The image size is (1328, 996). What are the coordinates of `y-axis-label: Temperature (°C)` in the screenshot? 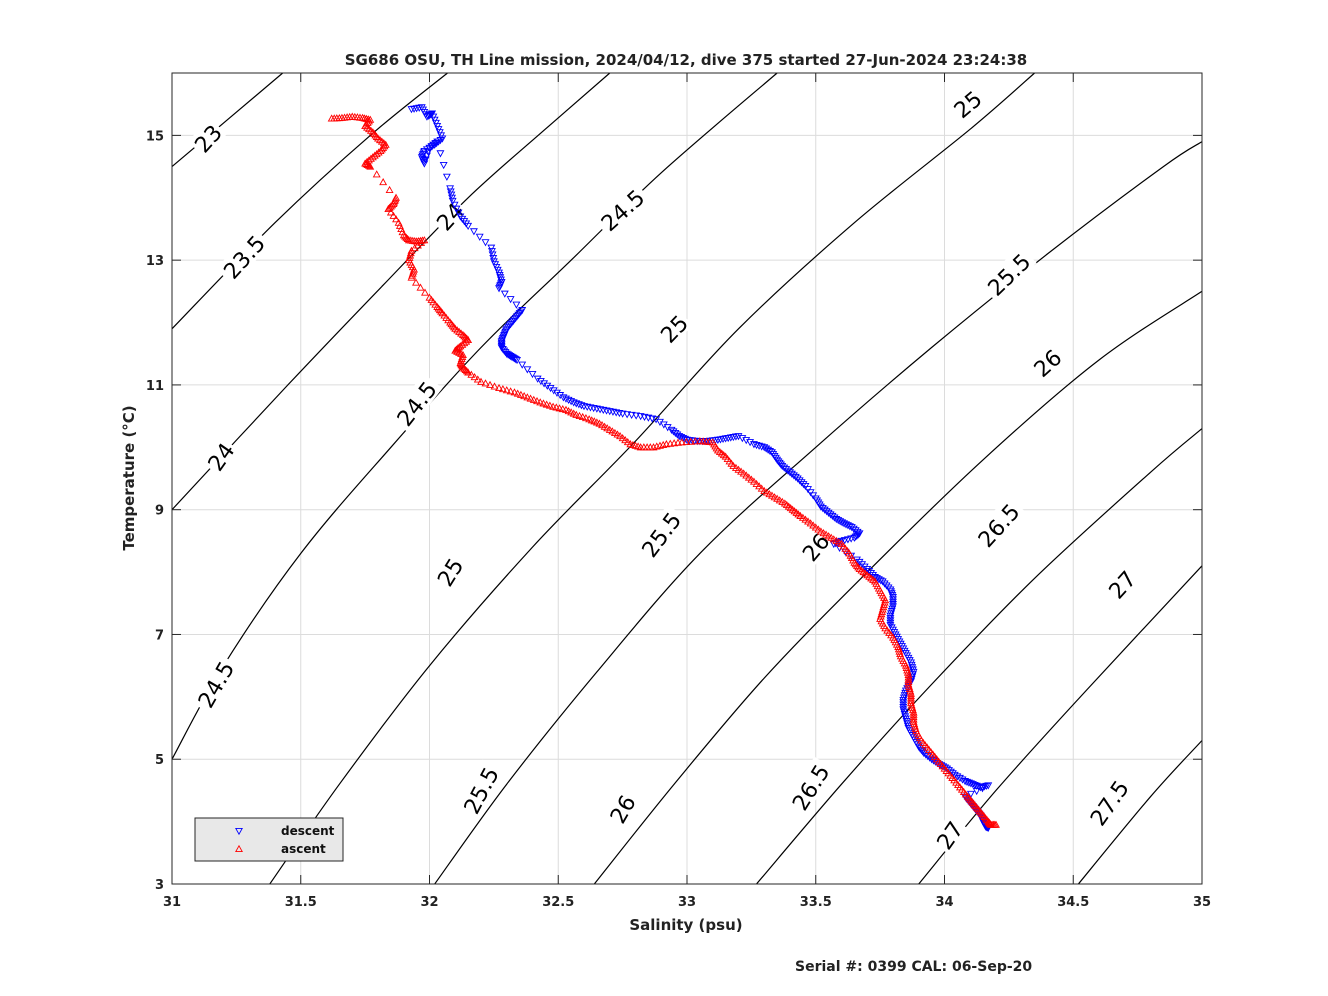 It's located at (129, 477).